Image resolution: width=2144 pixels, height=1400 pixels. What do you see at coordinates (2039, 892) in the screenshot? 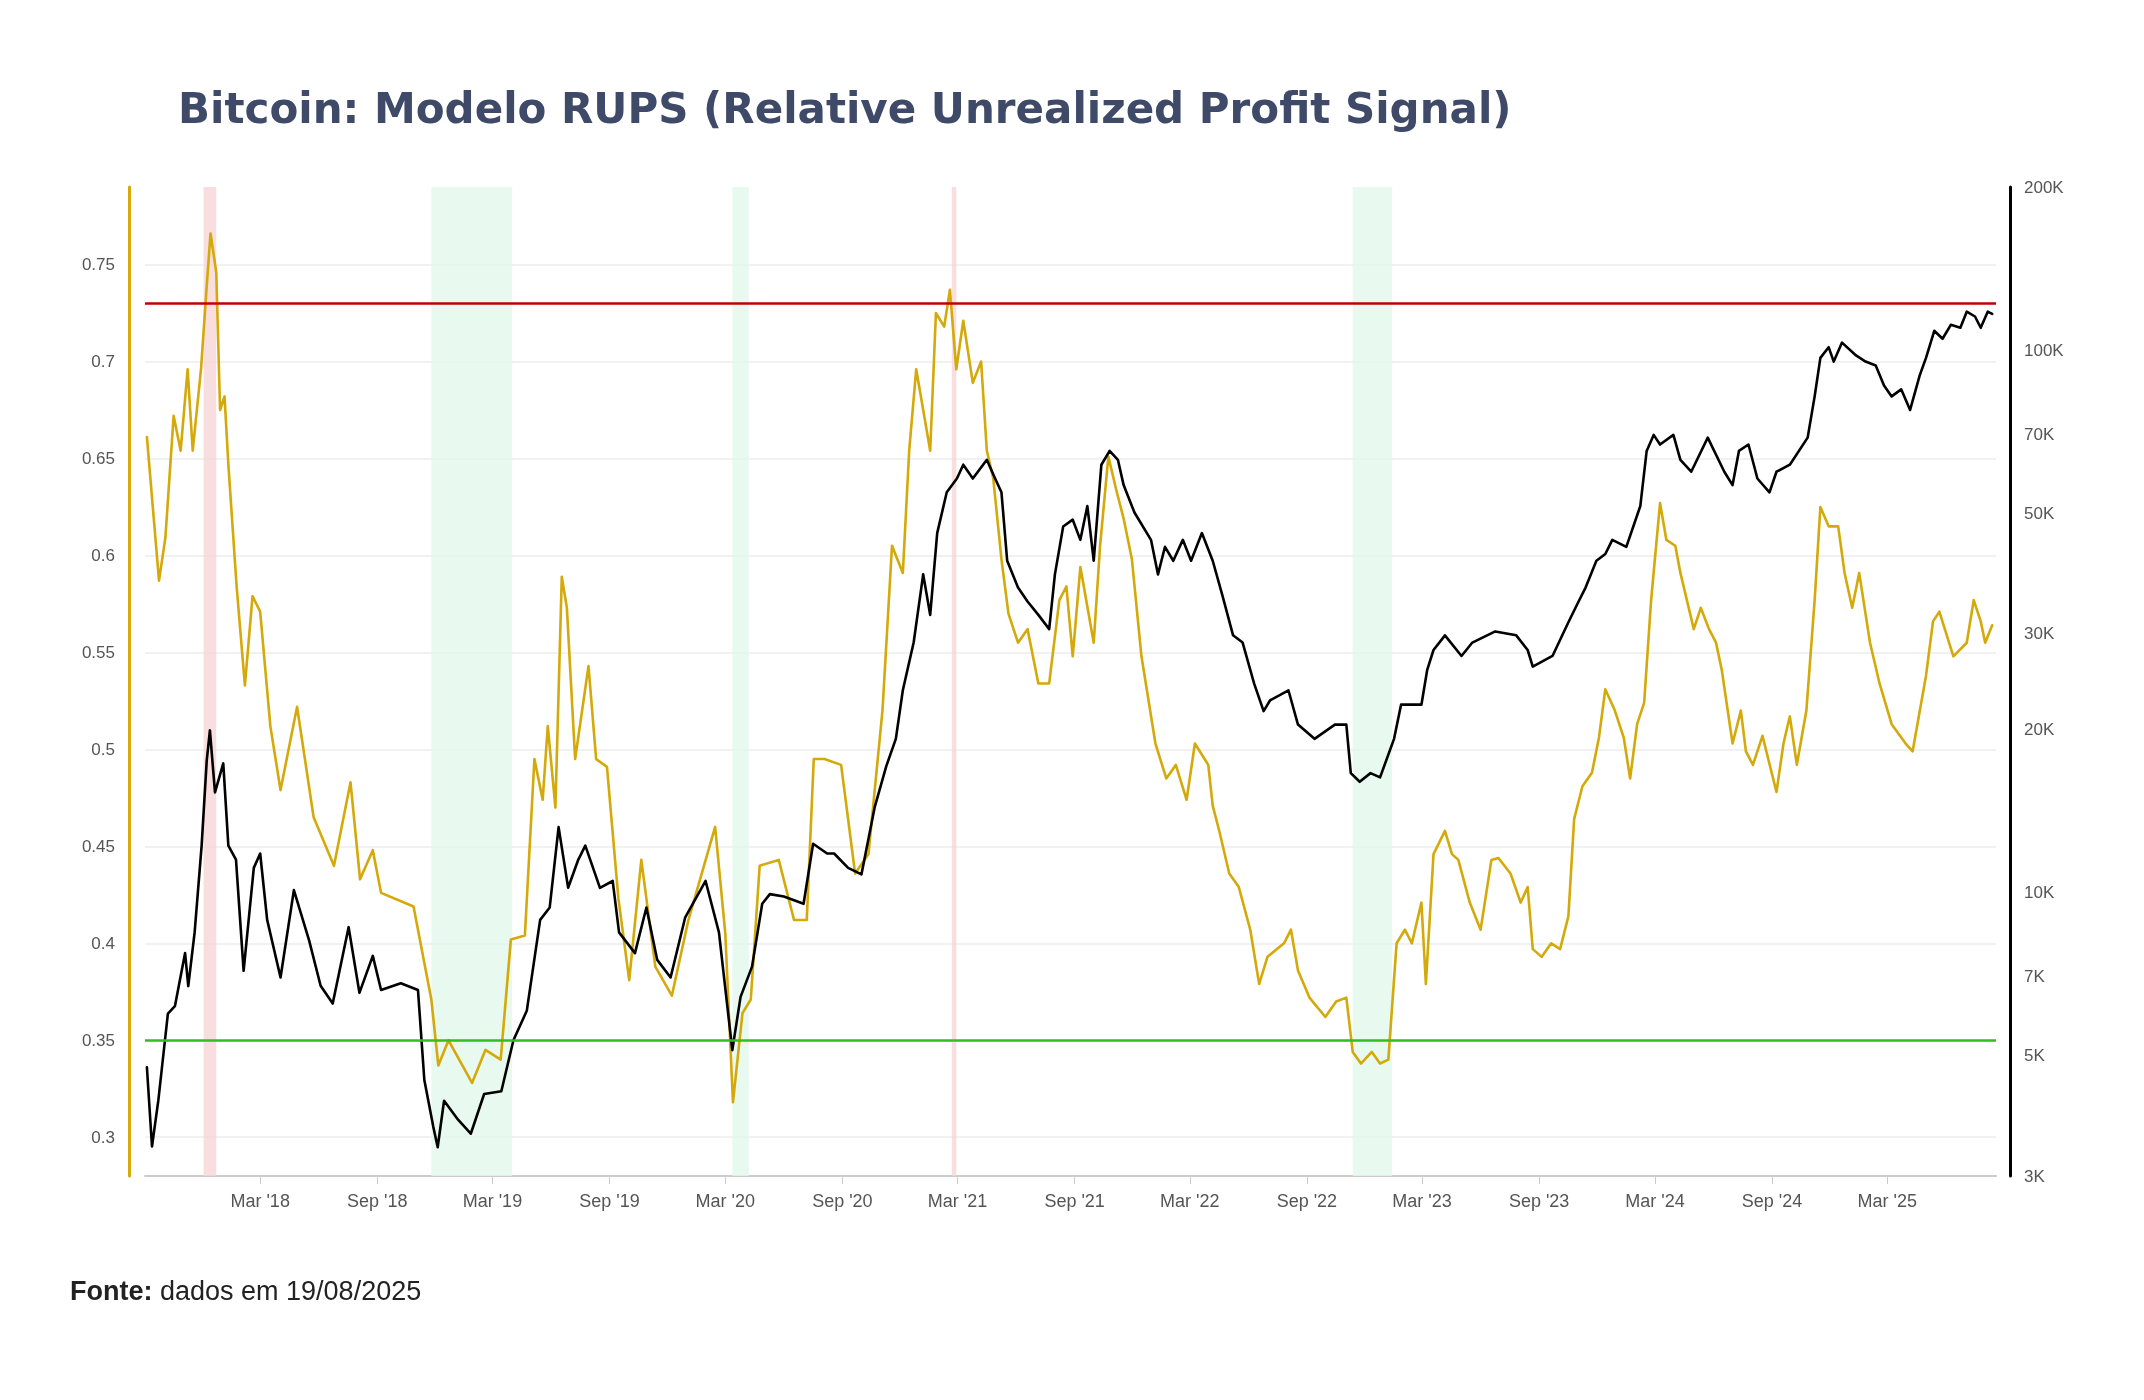
I see `y2-tick-label: 10K` at bounding box center [2039, 892].